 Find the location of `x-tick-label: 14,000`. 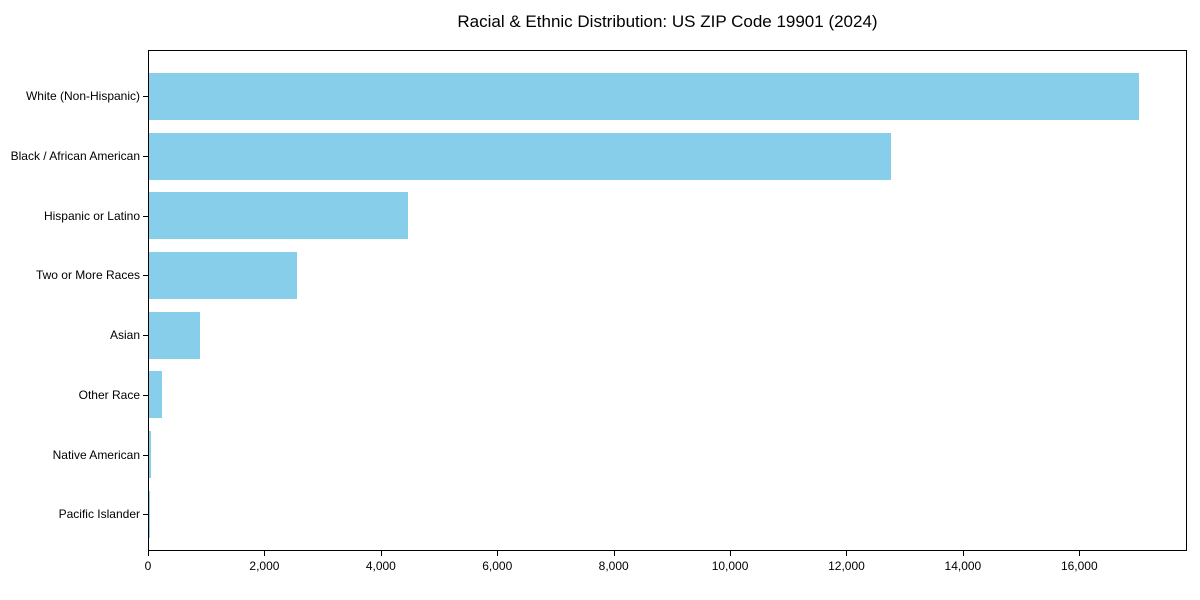

x-tick-label: 14,000 is located at coordinates (963, 566).